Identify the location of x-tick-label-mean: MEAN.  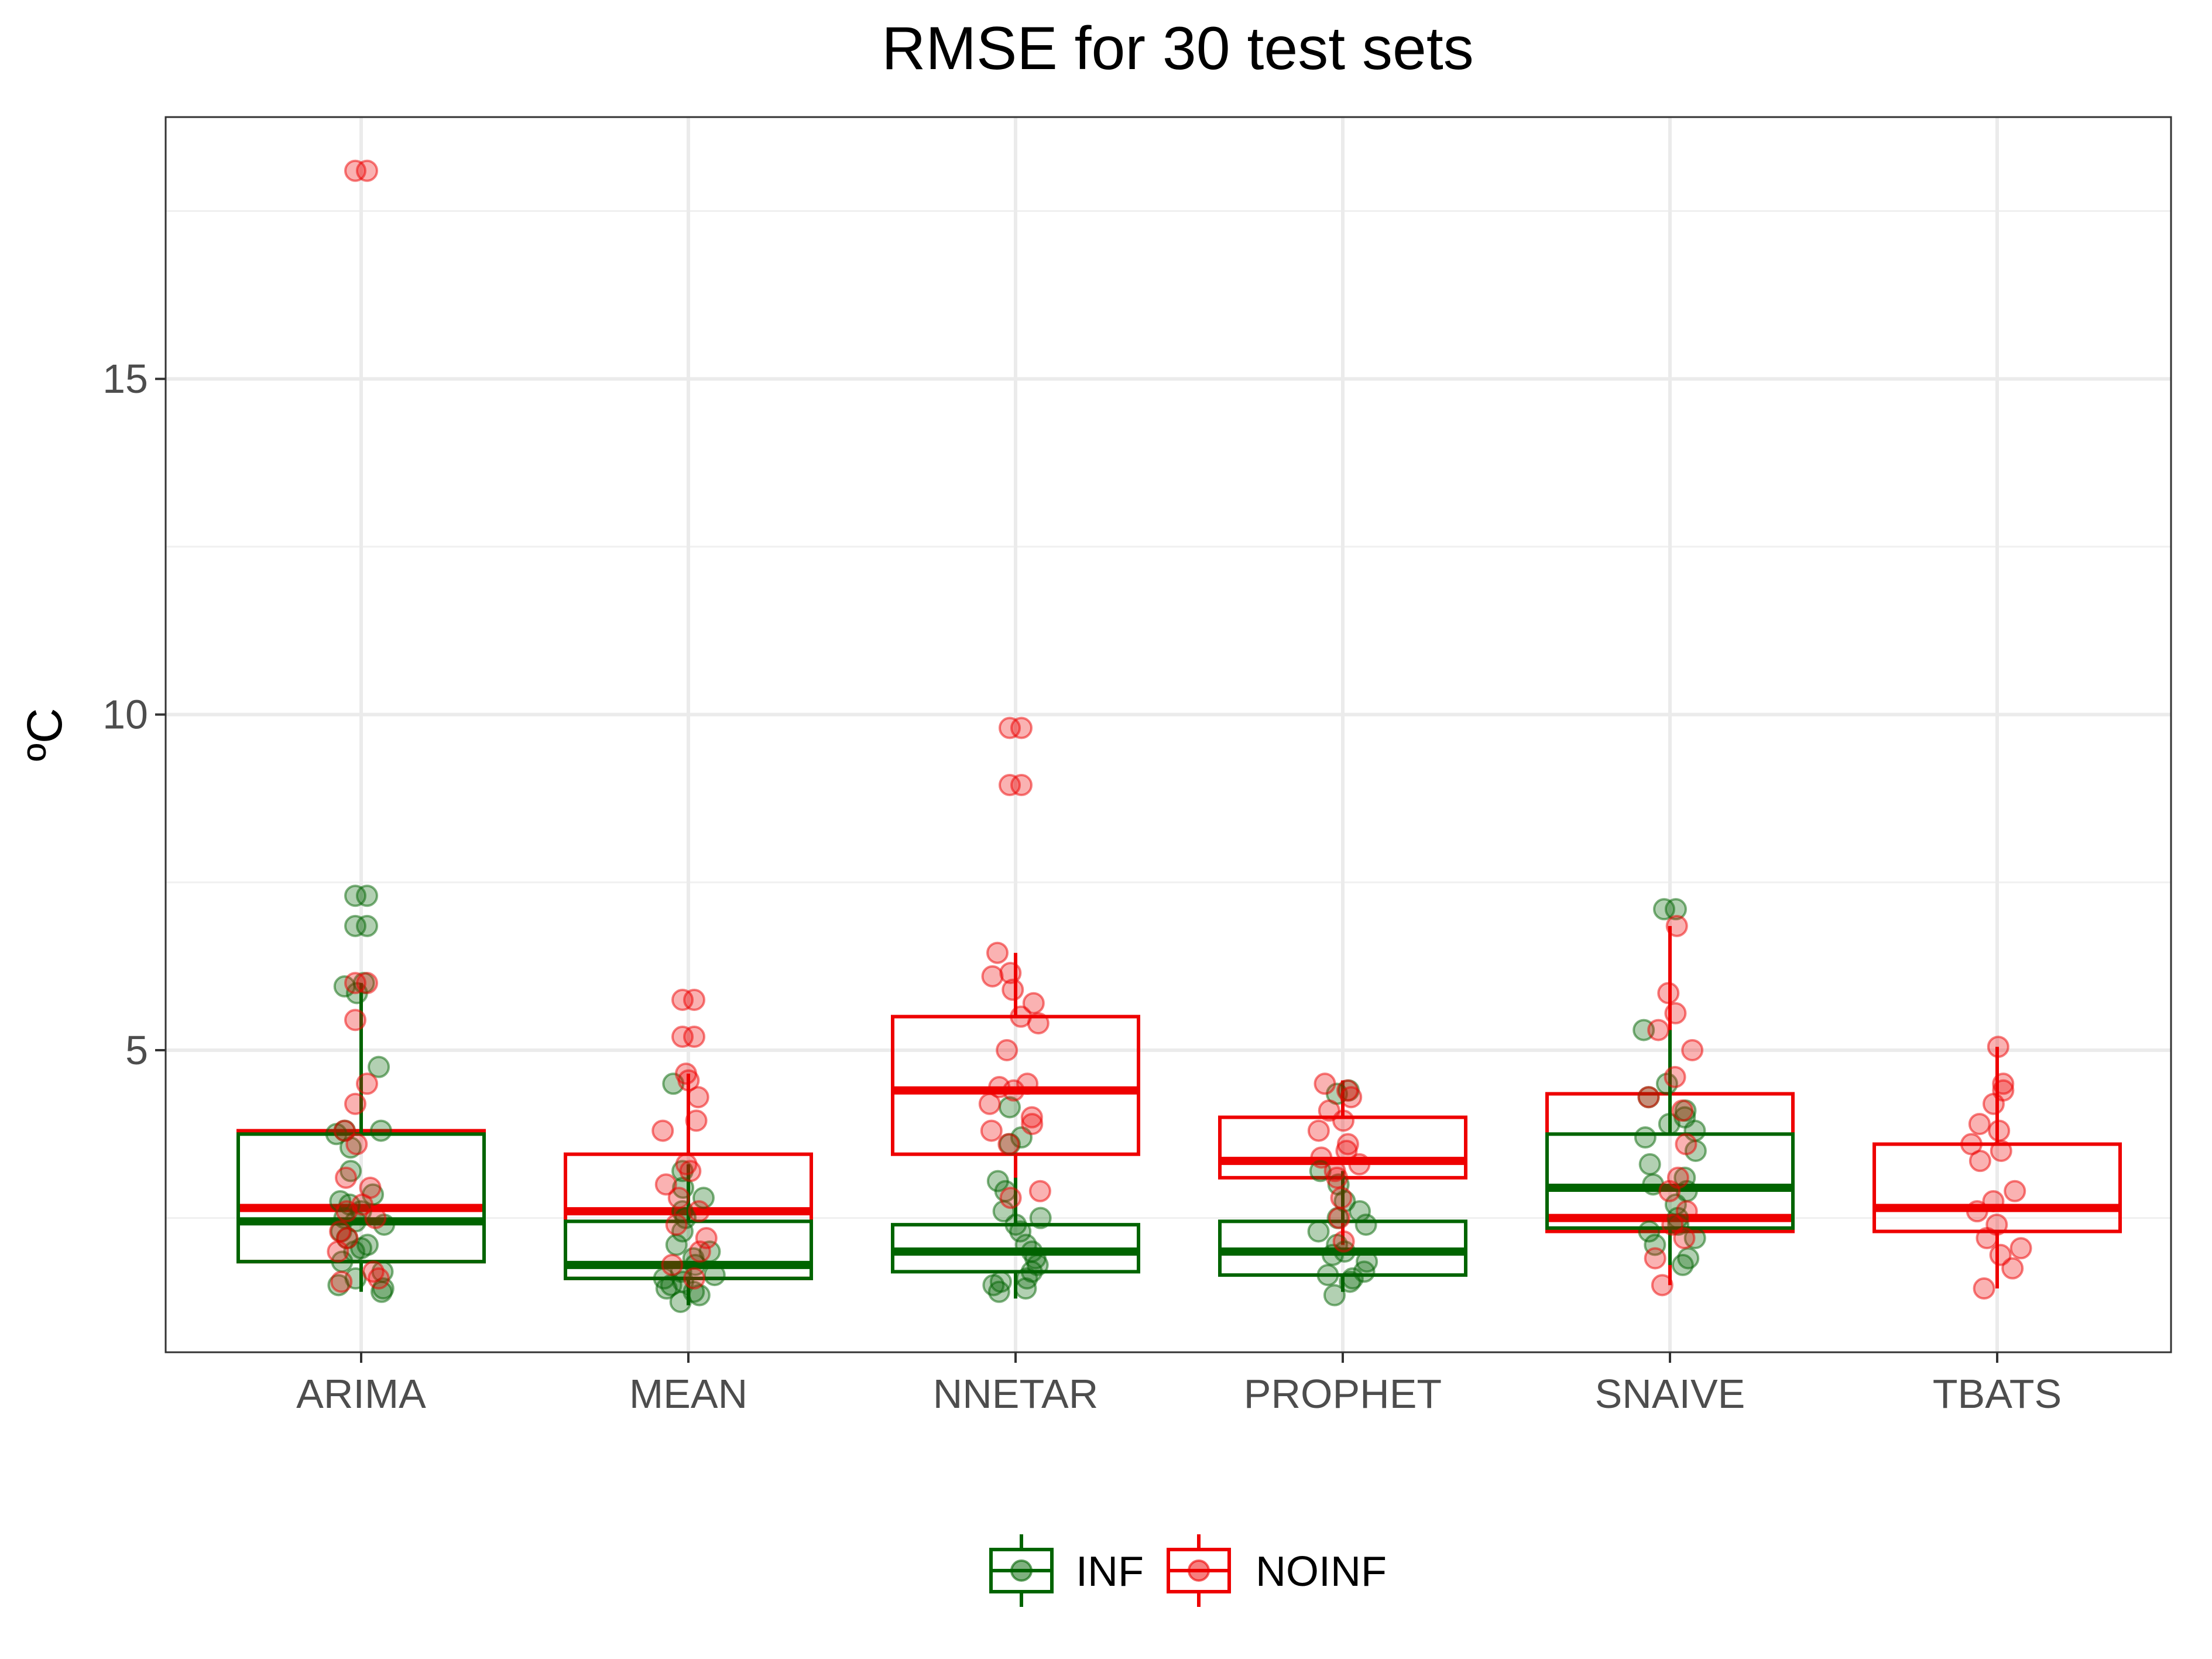
(688, 1394).